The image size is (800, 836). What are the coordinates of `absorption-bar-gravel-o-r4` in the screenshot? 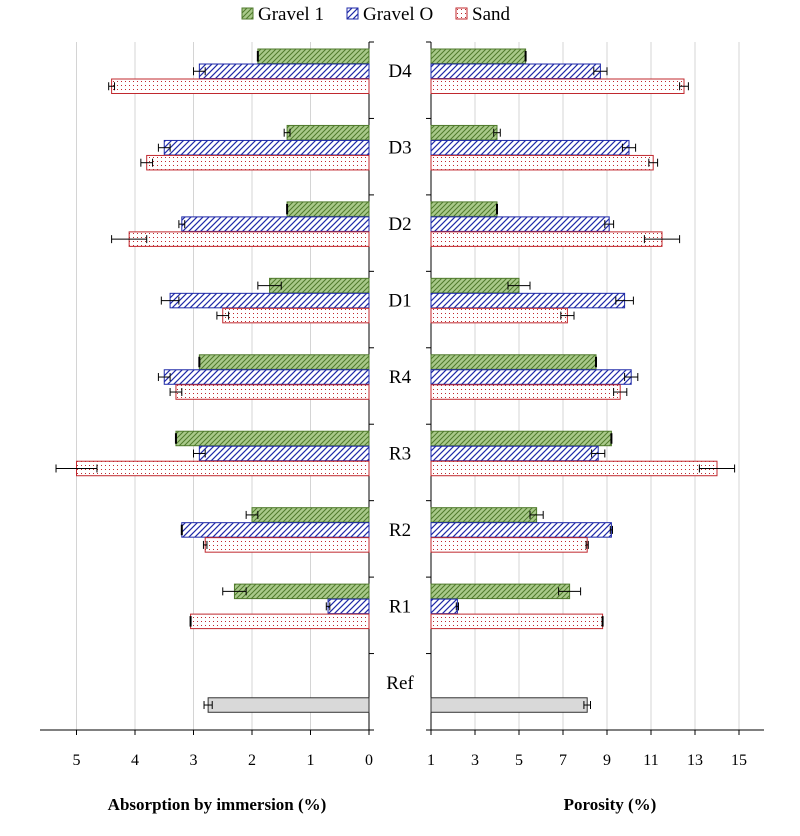 It's located at (266, 377).